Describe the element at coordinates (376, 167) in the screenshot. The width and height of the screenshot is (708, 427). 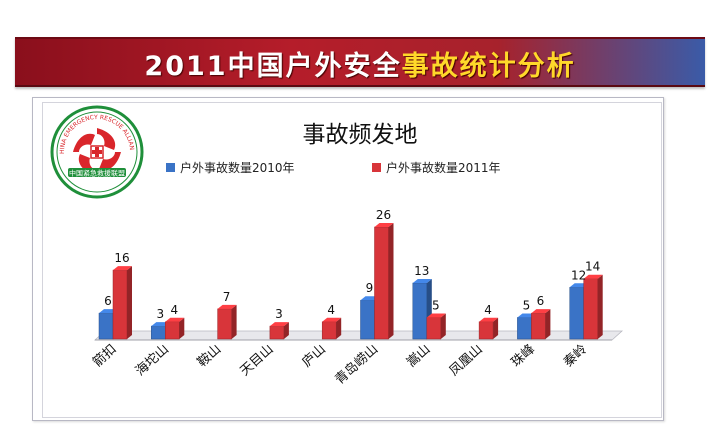
I see `legend-swatch-2011` at that location.